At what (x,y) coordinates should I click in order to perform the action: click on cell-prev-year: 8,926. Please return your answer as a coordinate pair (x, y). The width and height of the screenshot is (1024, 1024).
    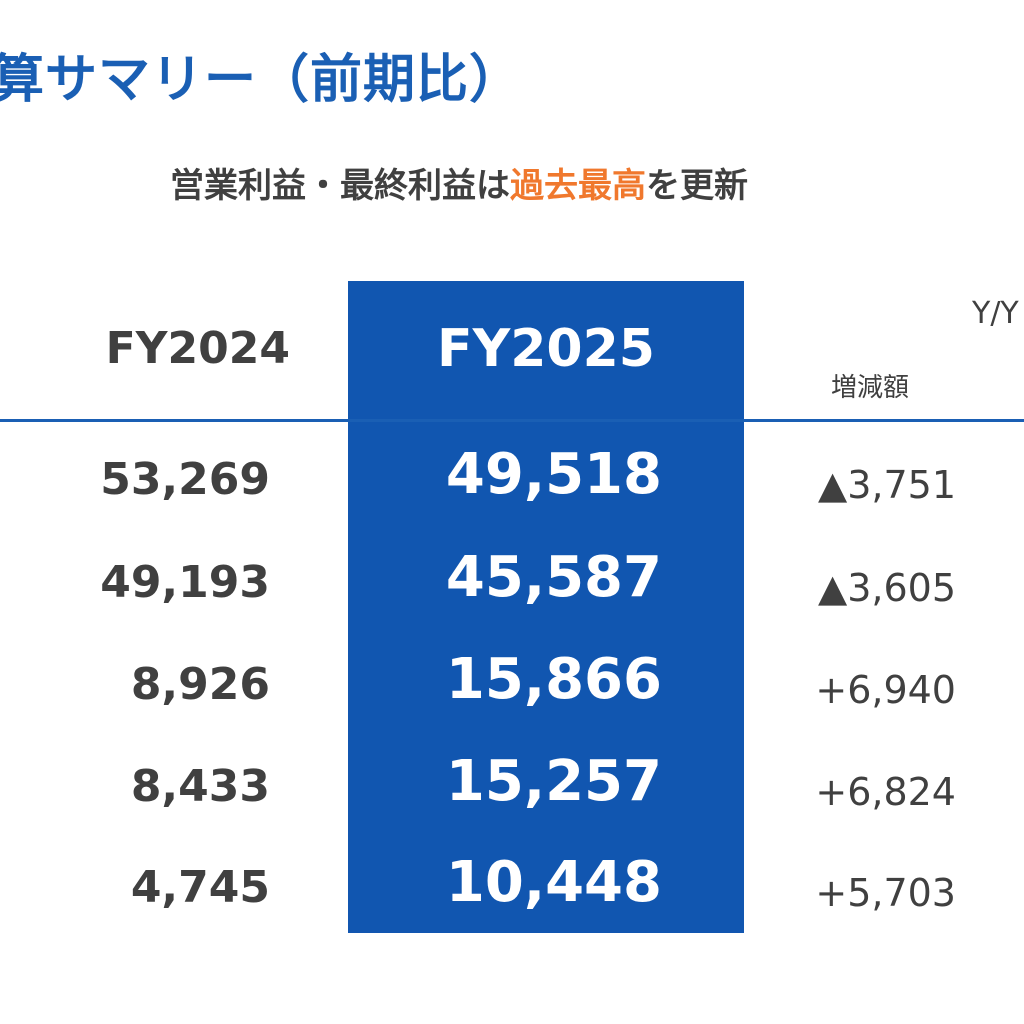
    Looking at the image, I should click on (200, 684).